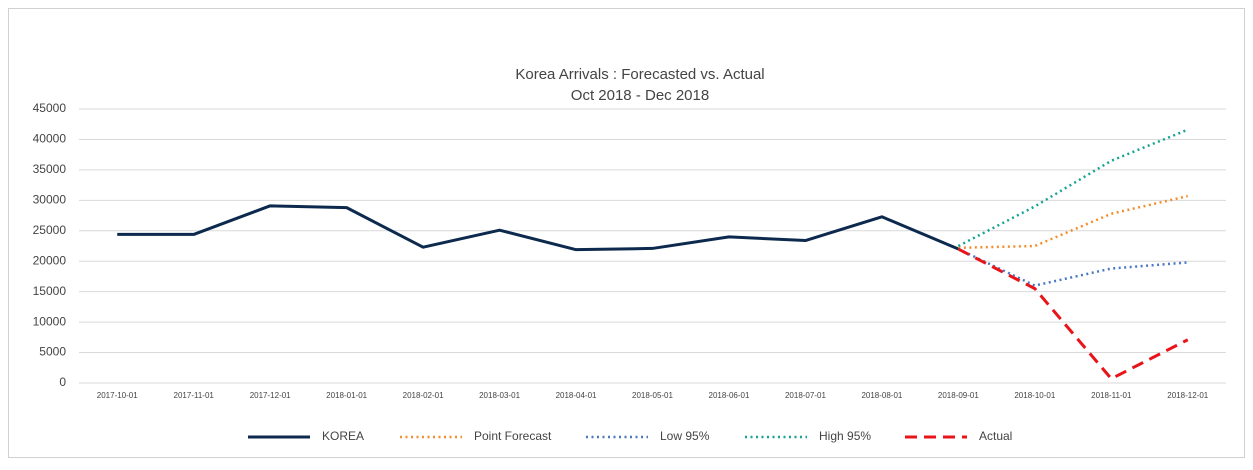 This screenshot has width=1253, height=470. What do you see at coordinates (194, 395) in the screenshot?
I see `x-tick-label: 2017-11-01` at bounding box center [194, 395].